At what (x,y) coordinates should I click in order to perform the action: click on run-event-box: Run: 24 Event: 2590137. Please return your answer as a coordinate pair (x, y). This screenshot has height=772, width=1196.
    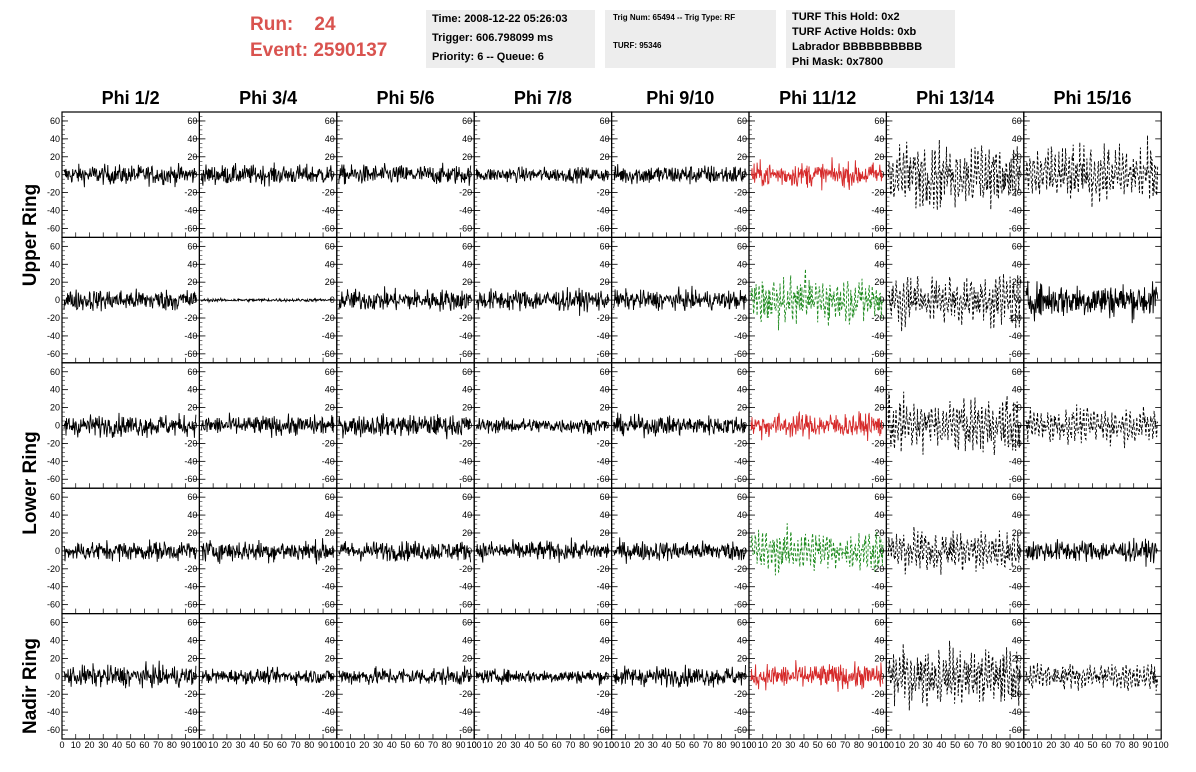
    Looking at the image, I should click on (318, 38).